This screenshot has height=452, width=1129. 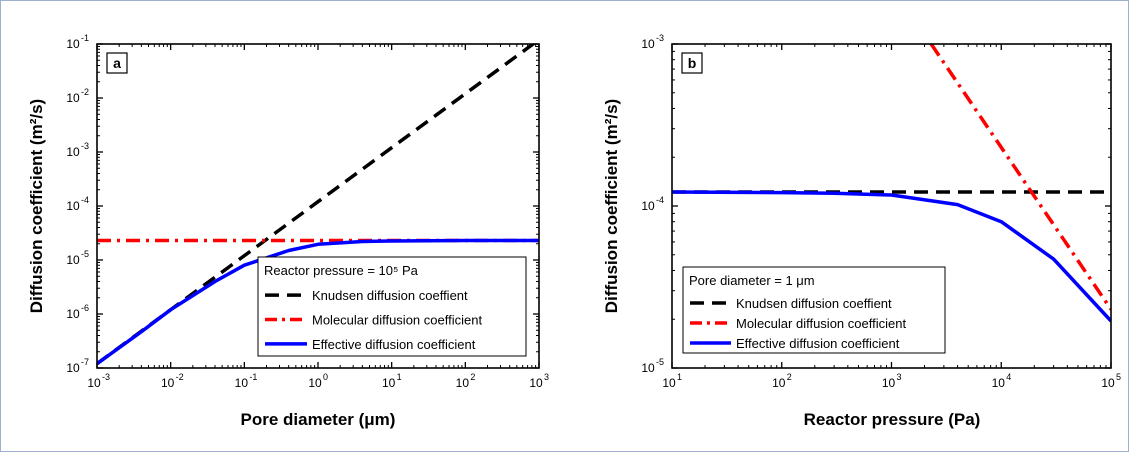 I want to click on x-axis-title: Pore diameter (μm), so click(x=318, y=419).